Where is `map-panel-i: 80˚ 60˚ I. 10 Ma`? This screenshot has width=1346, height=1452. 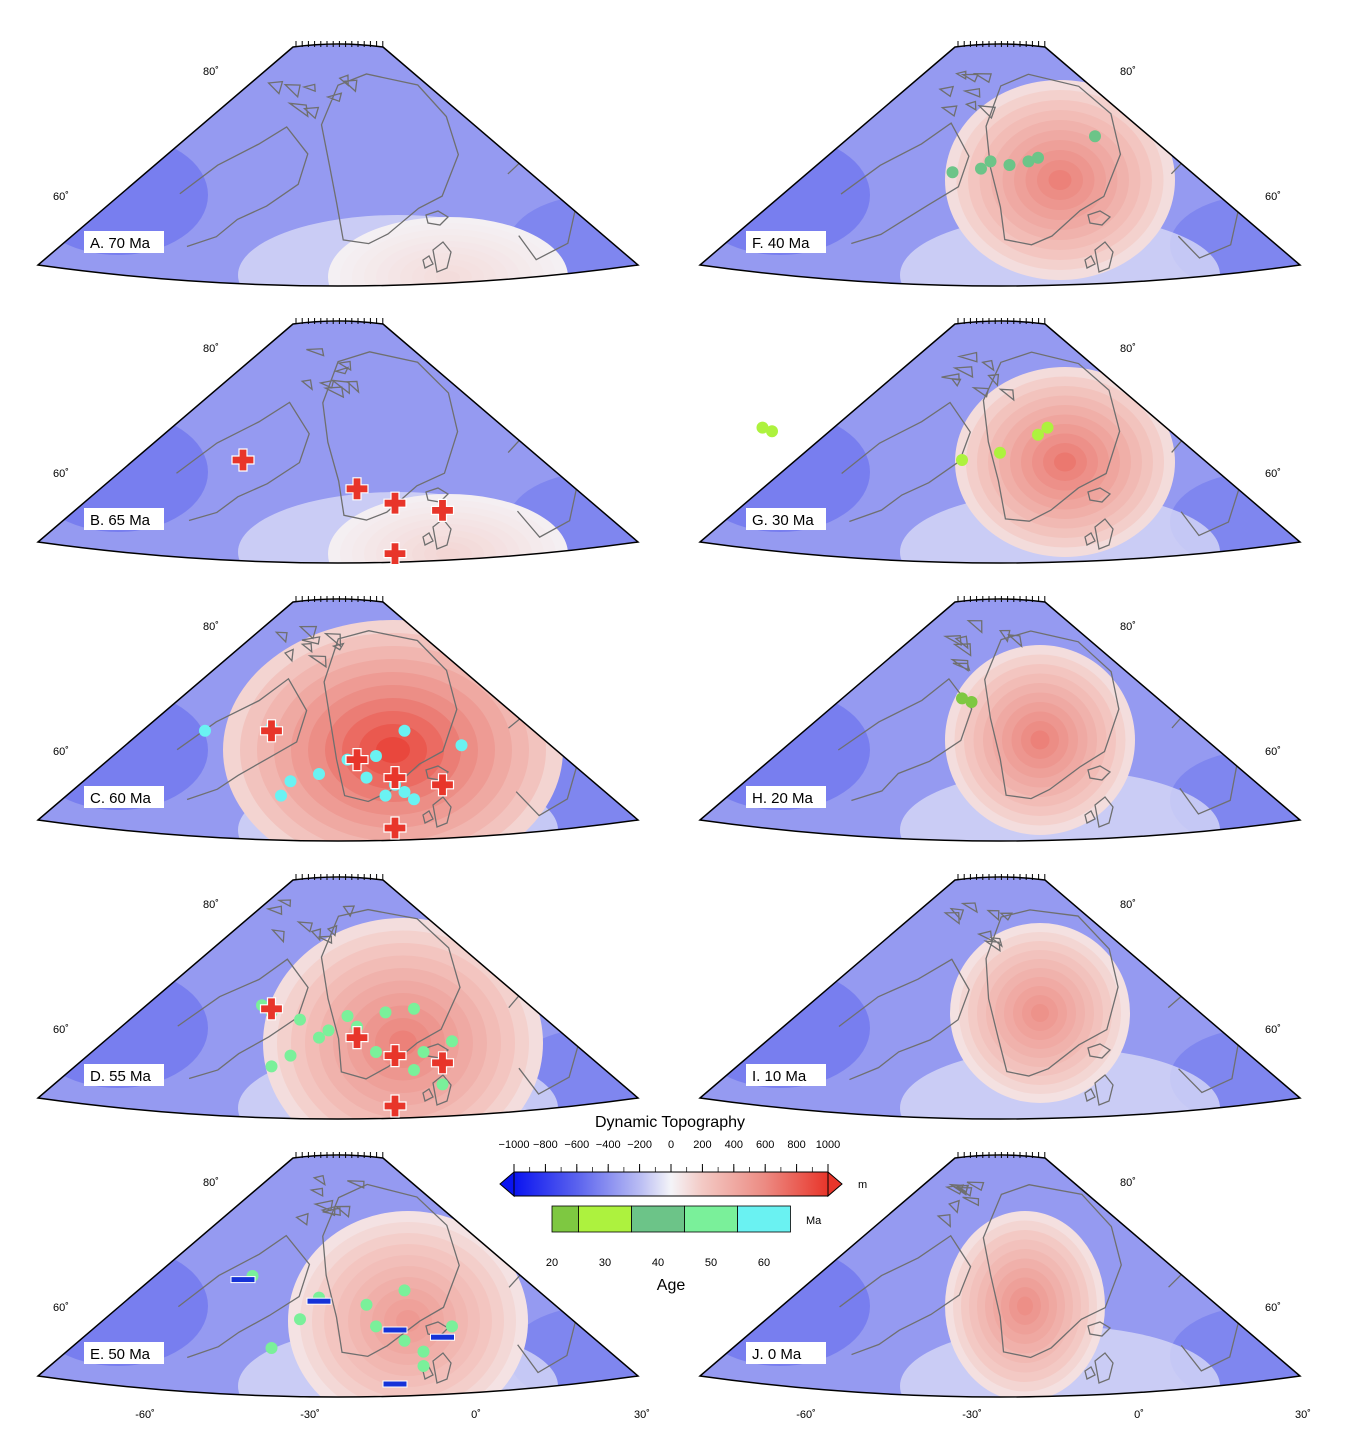
map-panel-i: 80˚ 60˚ I. 10 Ma is located at coordinates (1000, 997).